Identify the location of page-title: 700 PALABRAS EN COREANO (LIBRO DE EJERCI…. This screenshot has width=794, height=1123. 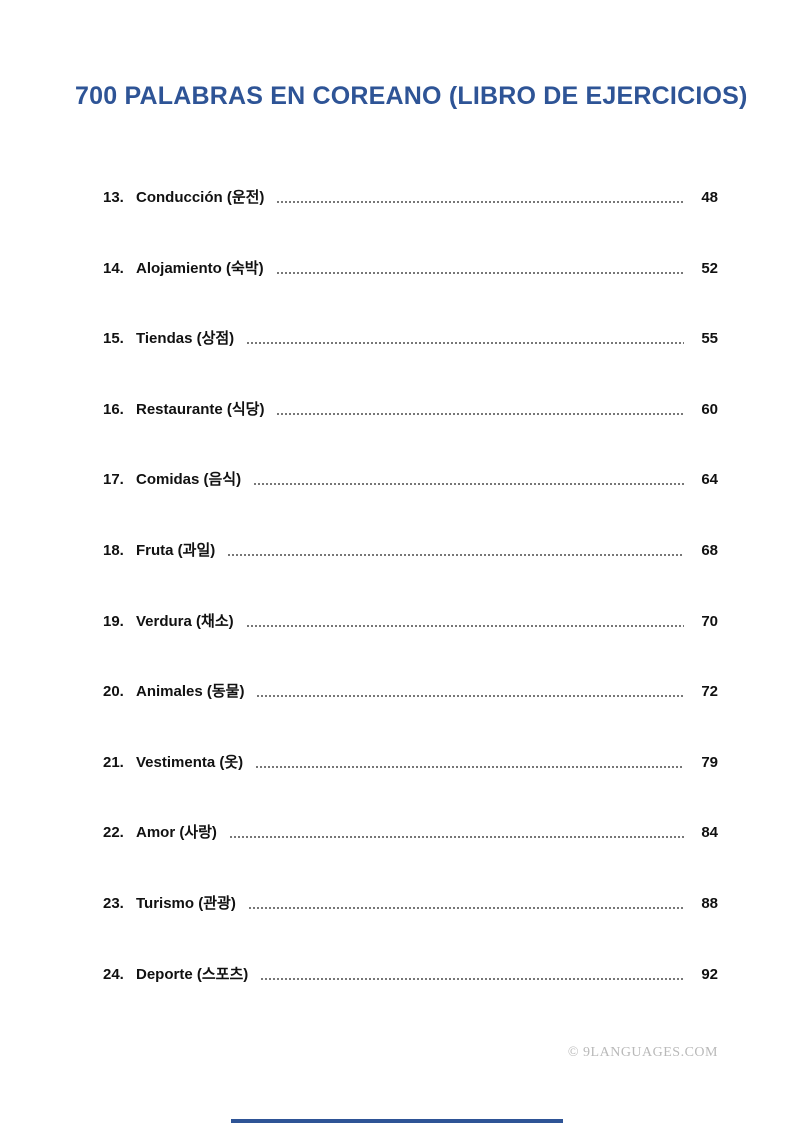
(411, 96).